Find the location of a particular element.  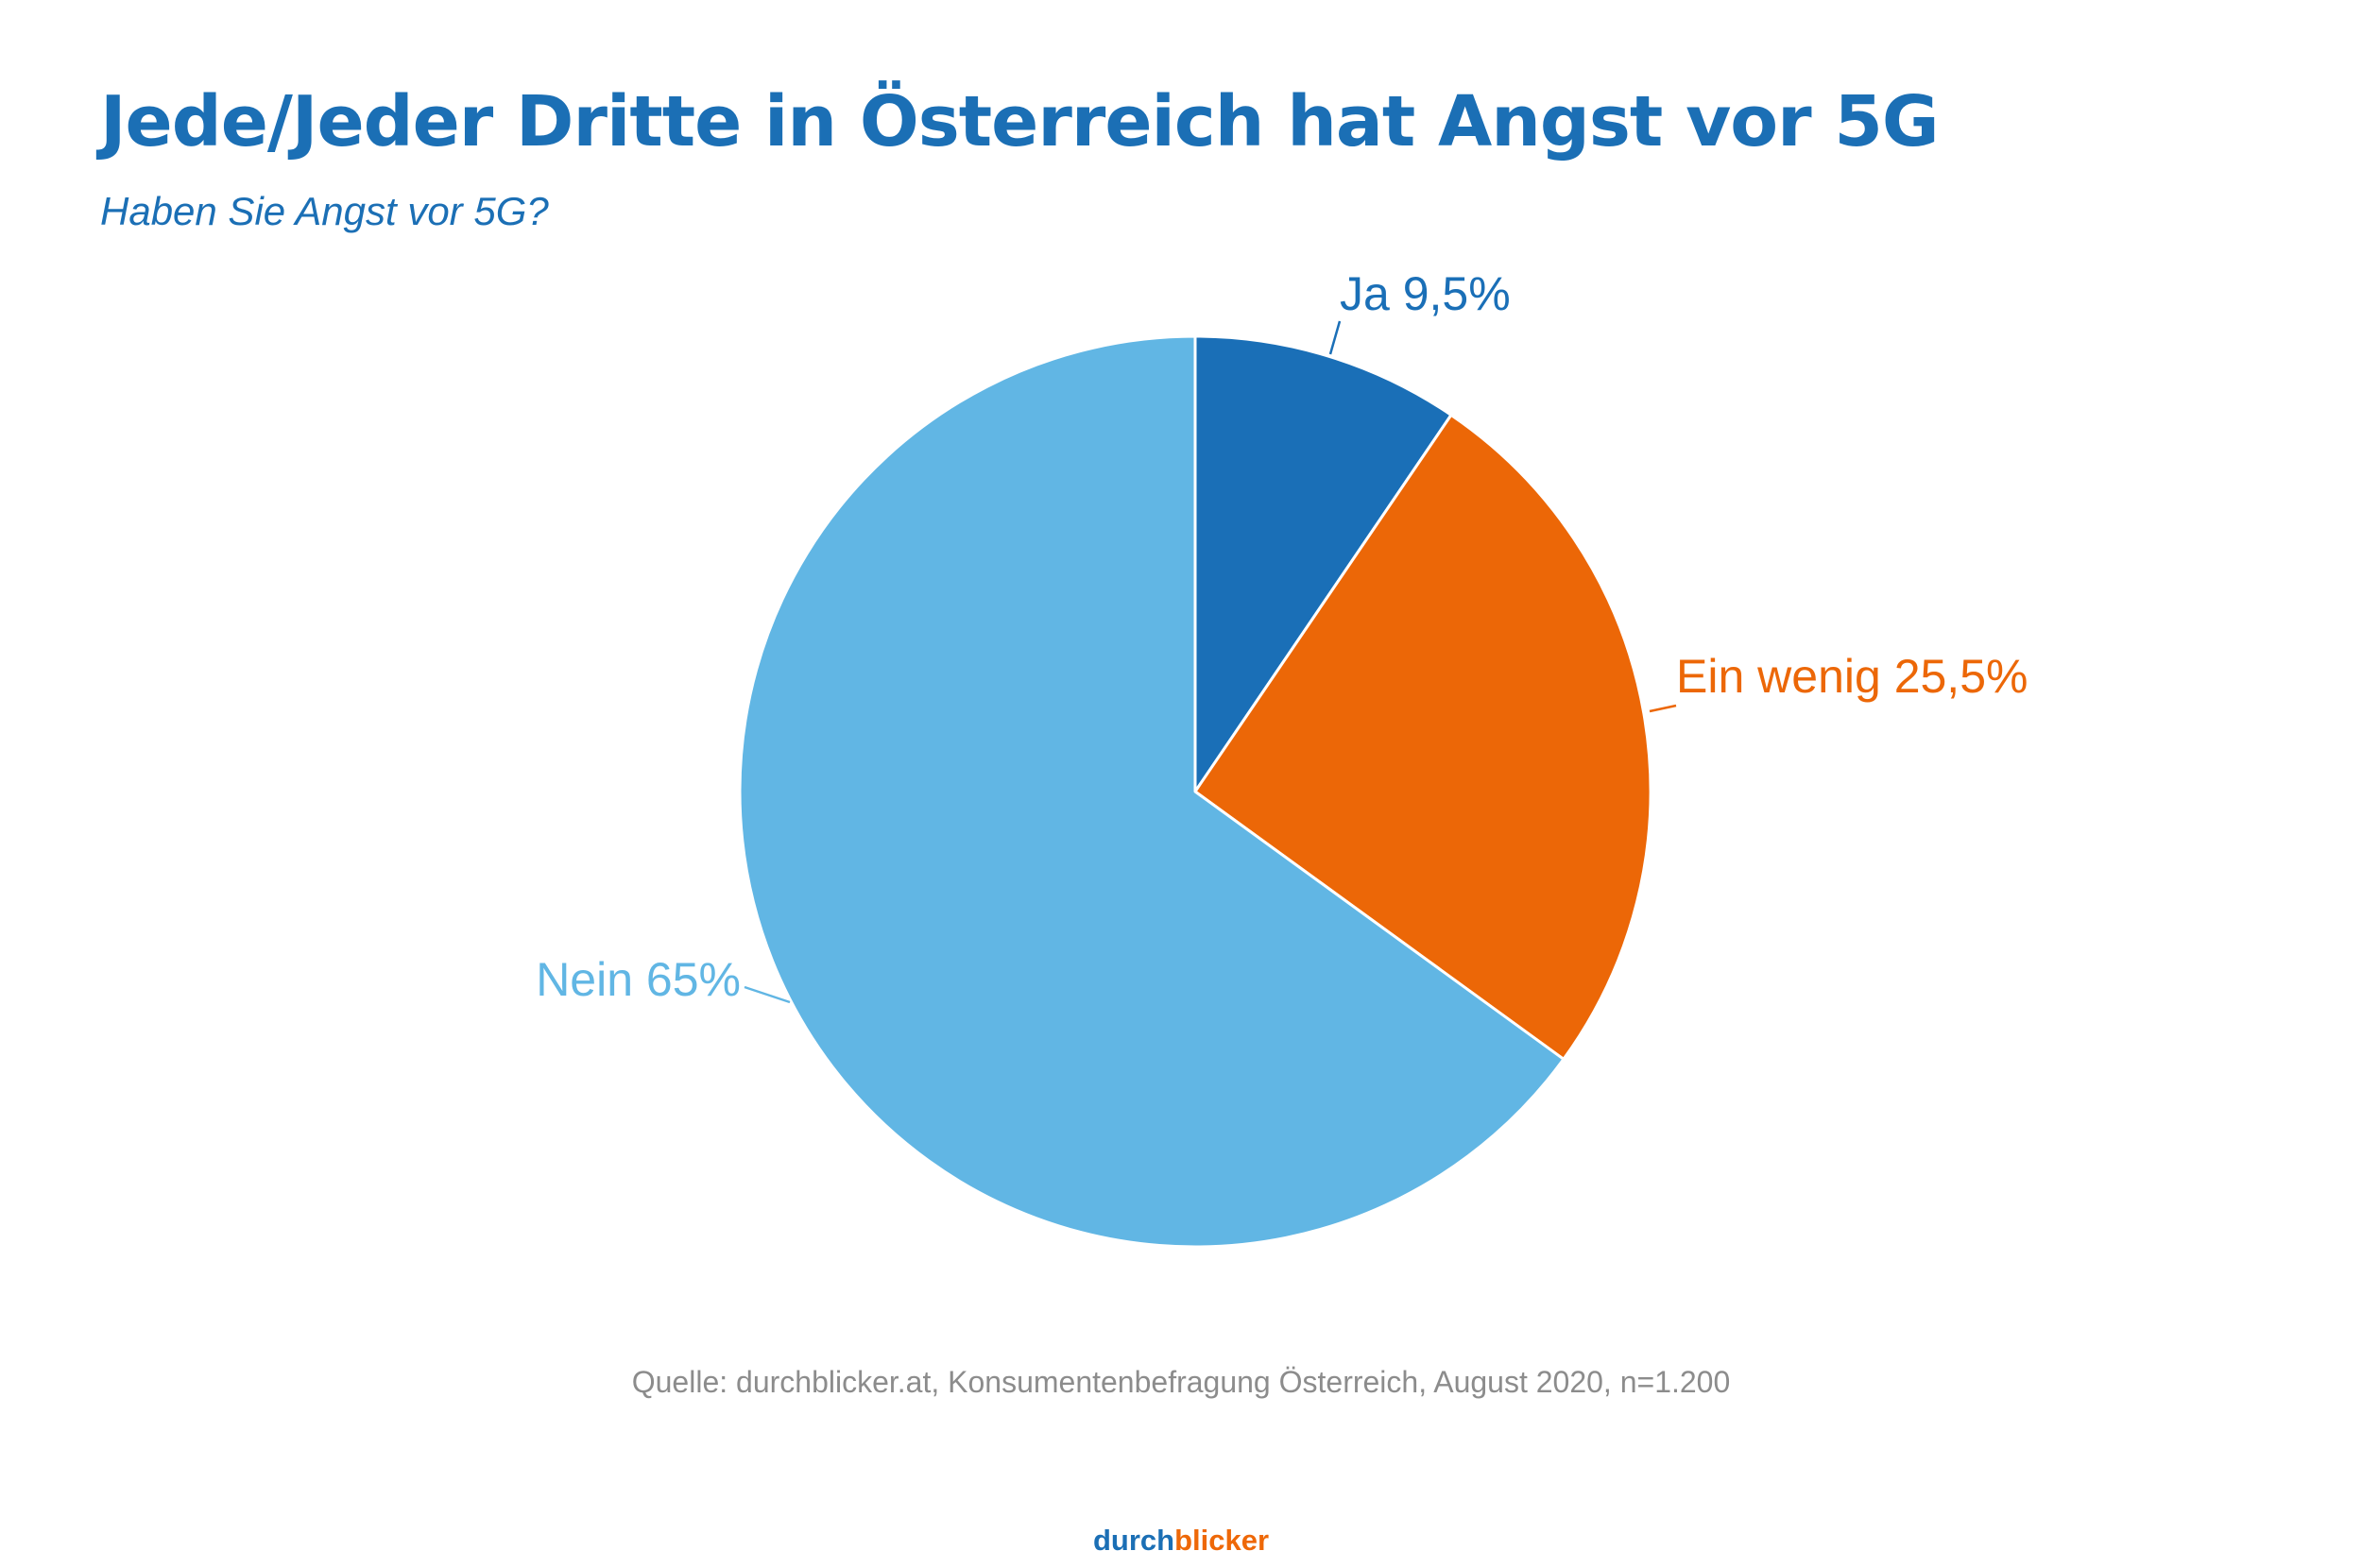

pie-slice-ein-wenig is located at coordinates (1422, 737).